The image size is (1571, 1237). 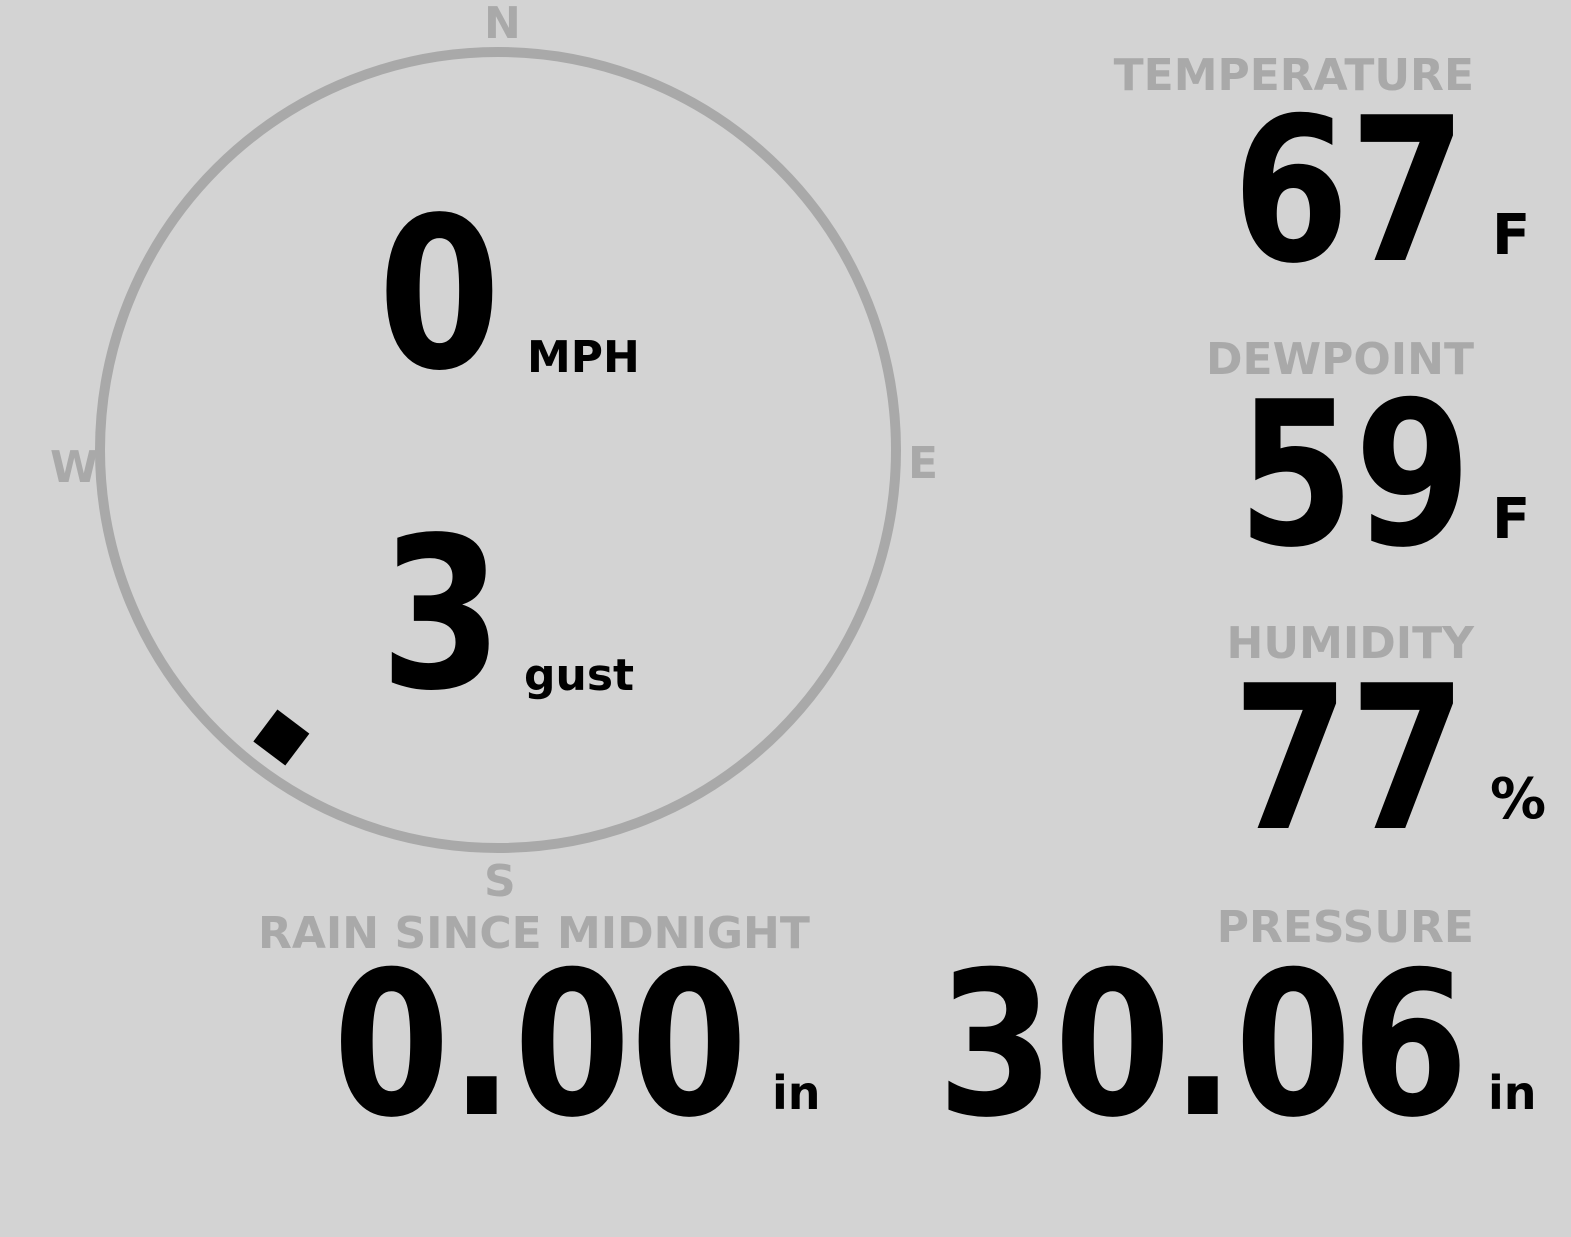 I want to click on compass-w: W, so click(x=74, y=467).